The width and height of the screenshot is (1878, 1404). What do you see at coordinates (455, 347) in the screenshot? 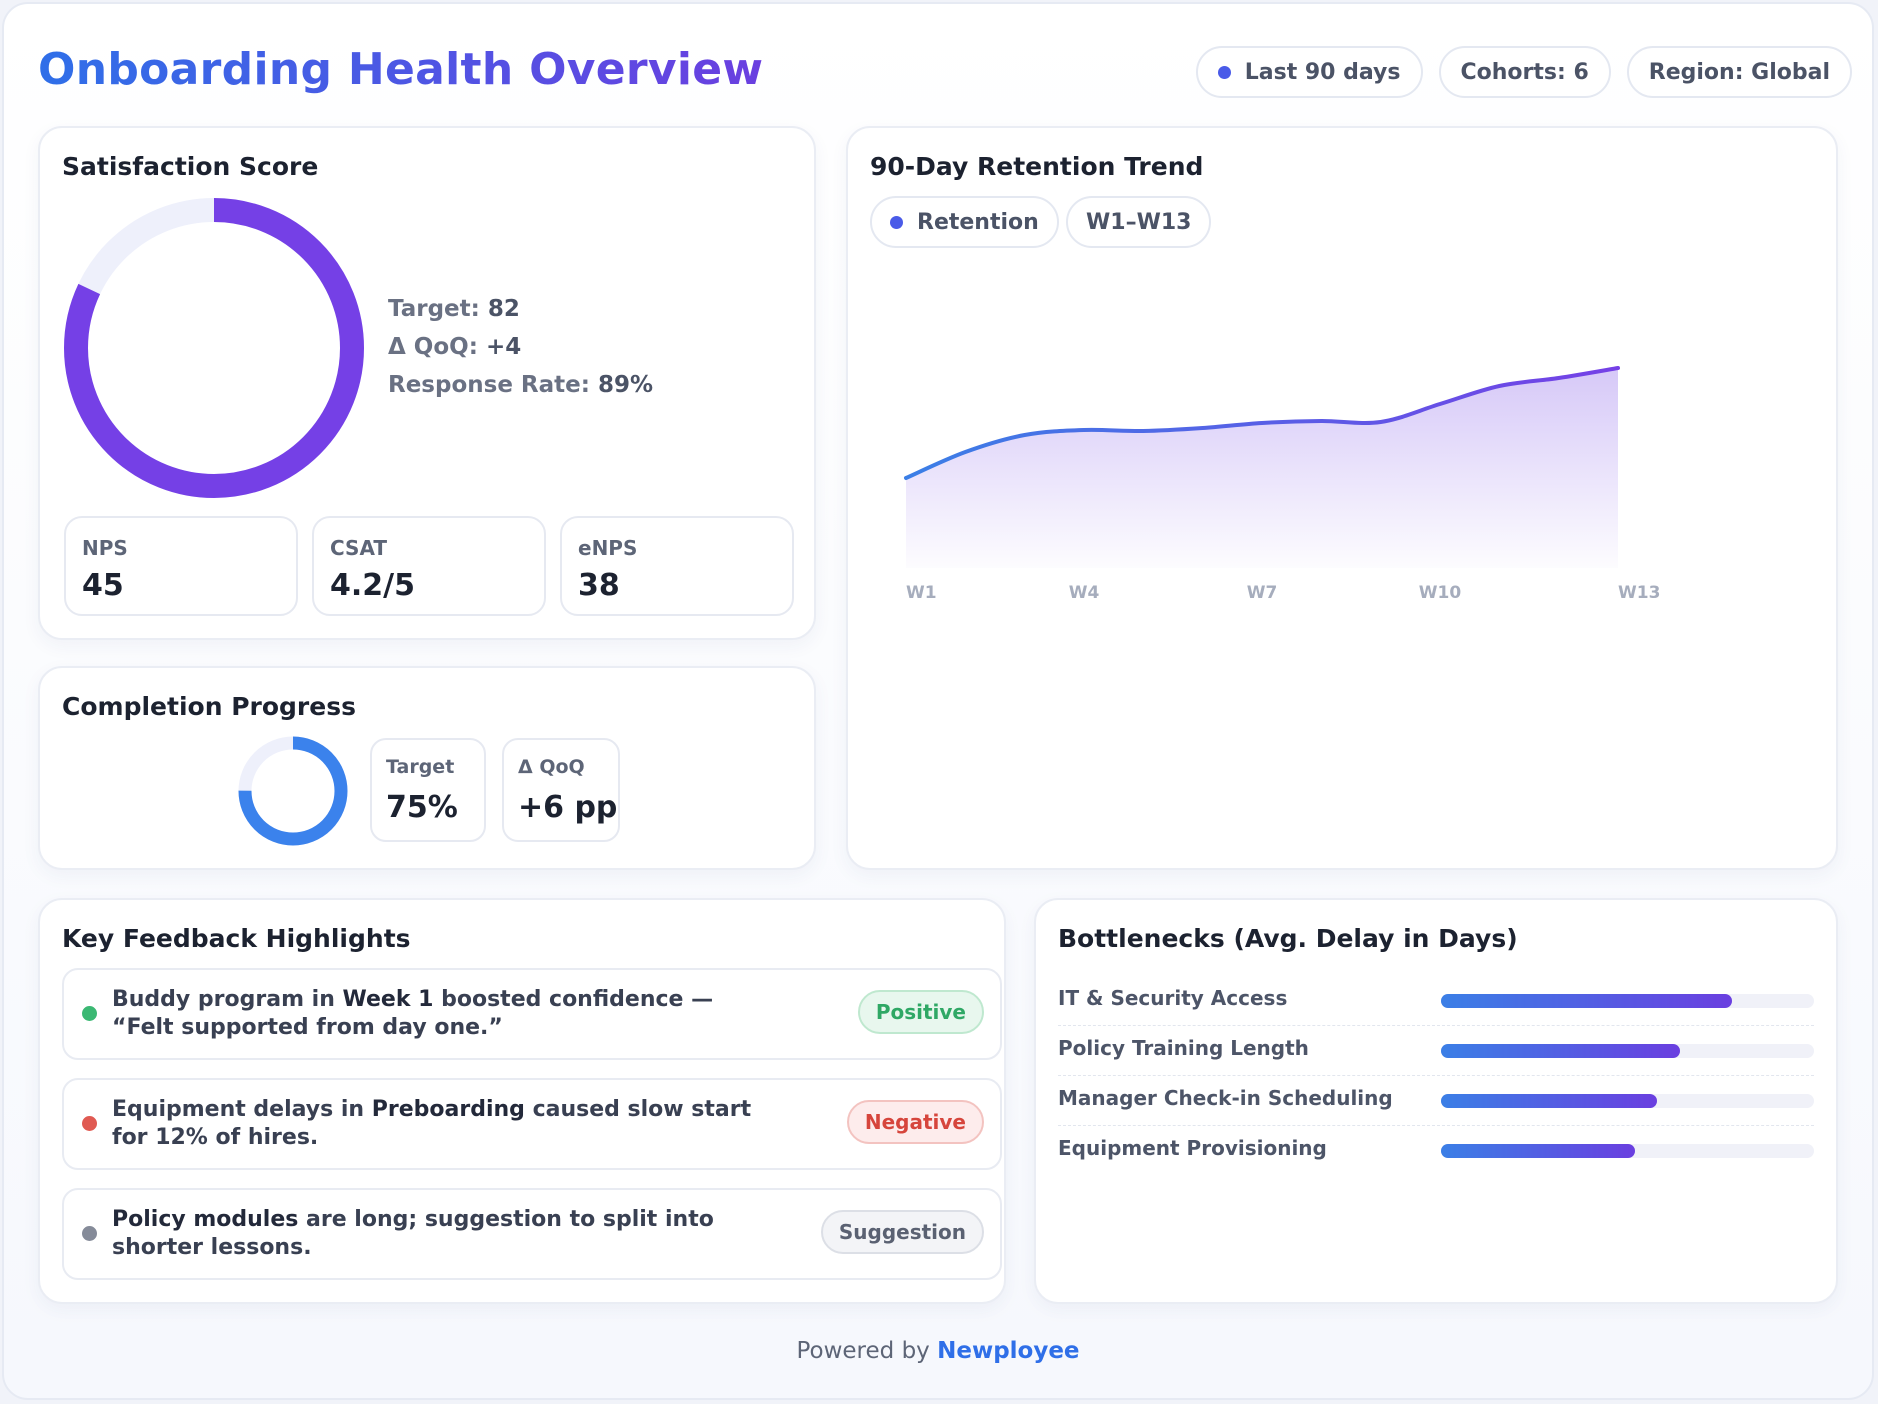
I see `satisfaction-qoq: Δ QoQ: +4` at bounding box center [455, 347].